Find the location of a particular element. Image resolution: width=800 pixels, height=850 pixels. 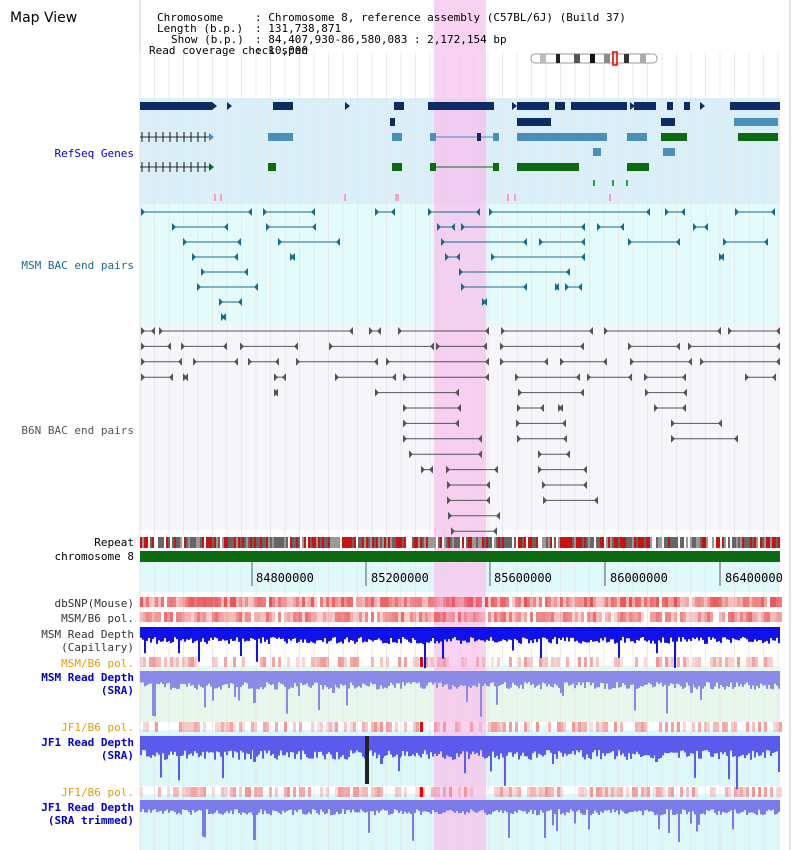

refseq-gene-features is located at coordinates (460, 151).